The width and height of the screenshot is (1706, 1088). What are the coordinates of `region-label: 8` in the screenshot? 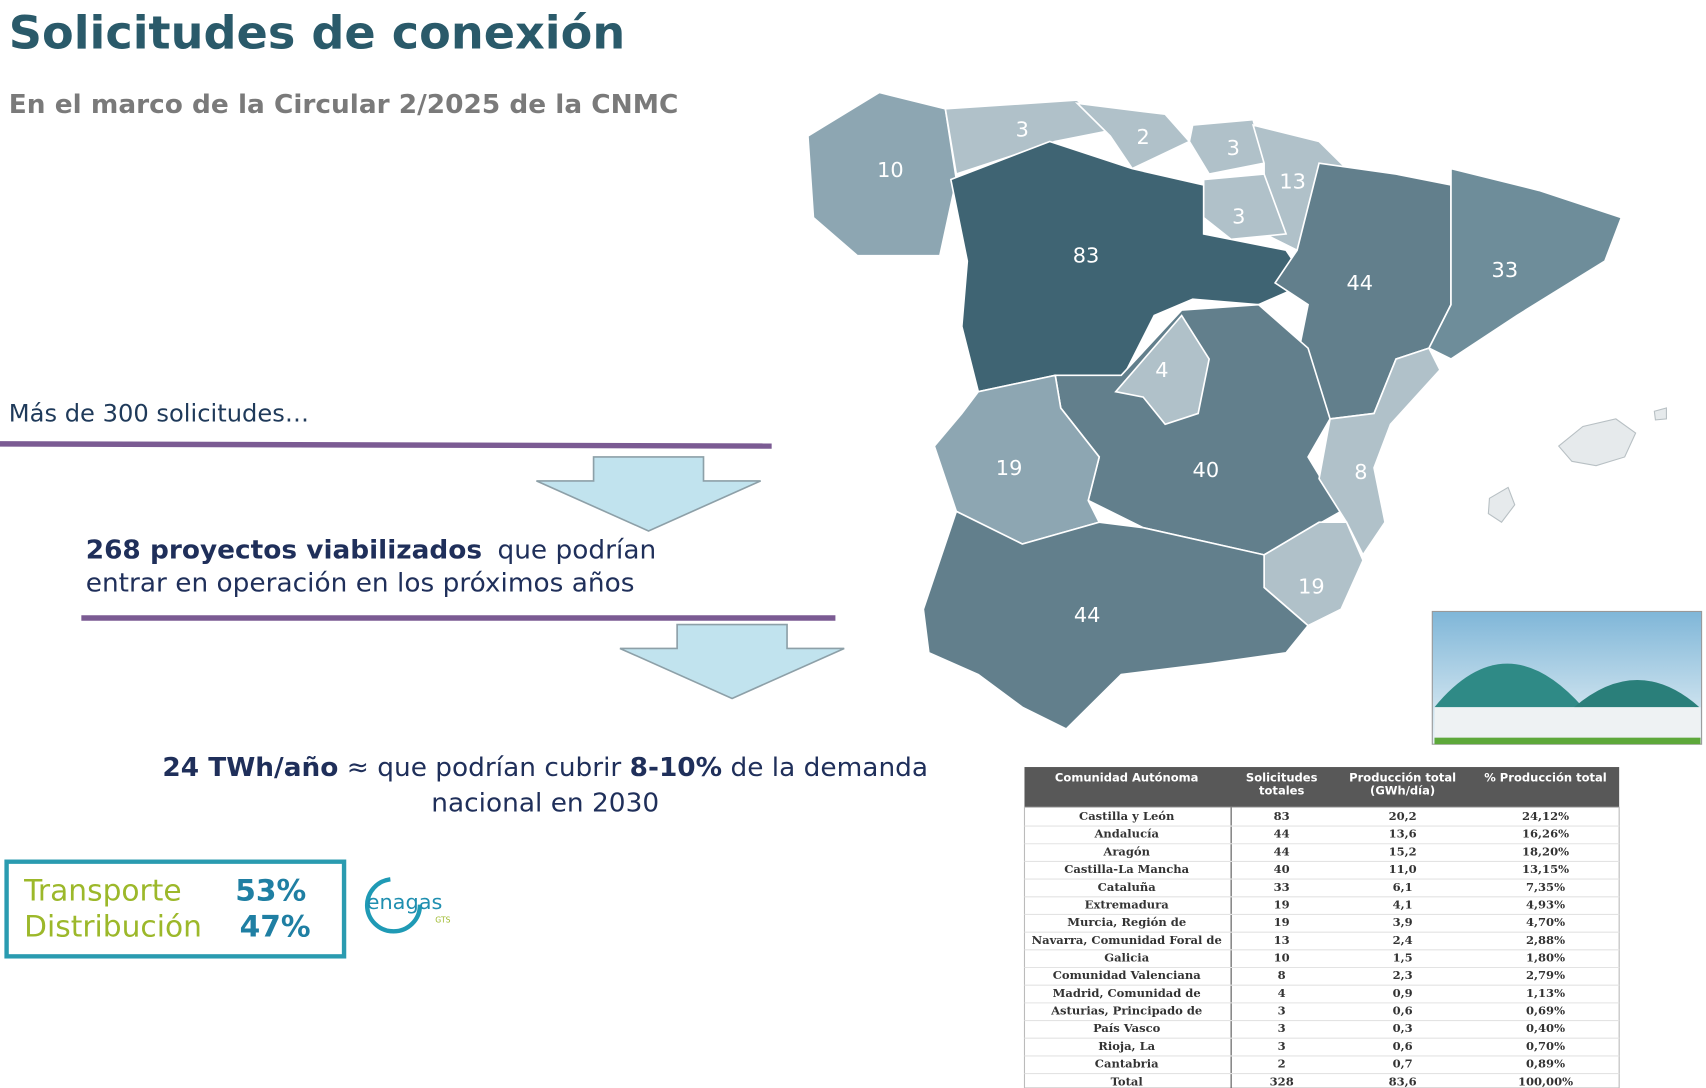 It's located at (1360, 472).